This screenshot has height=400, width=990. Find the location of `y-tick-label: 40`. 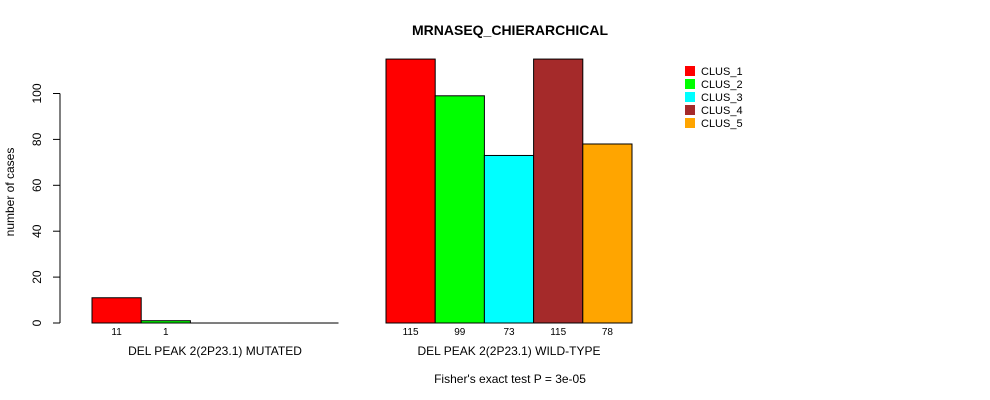

y-tick-label: 40 is located at coordinates (37, 231).